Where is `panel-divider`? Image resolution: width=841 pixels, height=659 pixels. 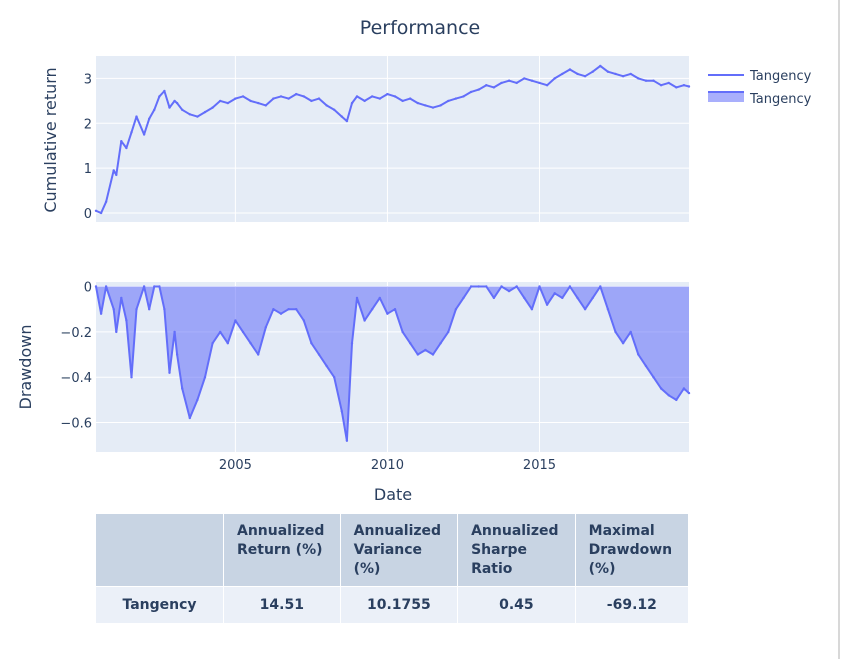 panel-divider is located at coordinates (839, 329).